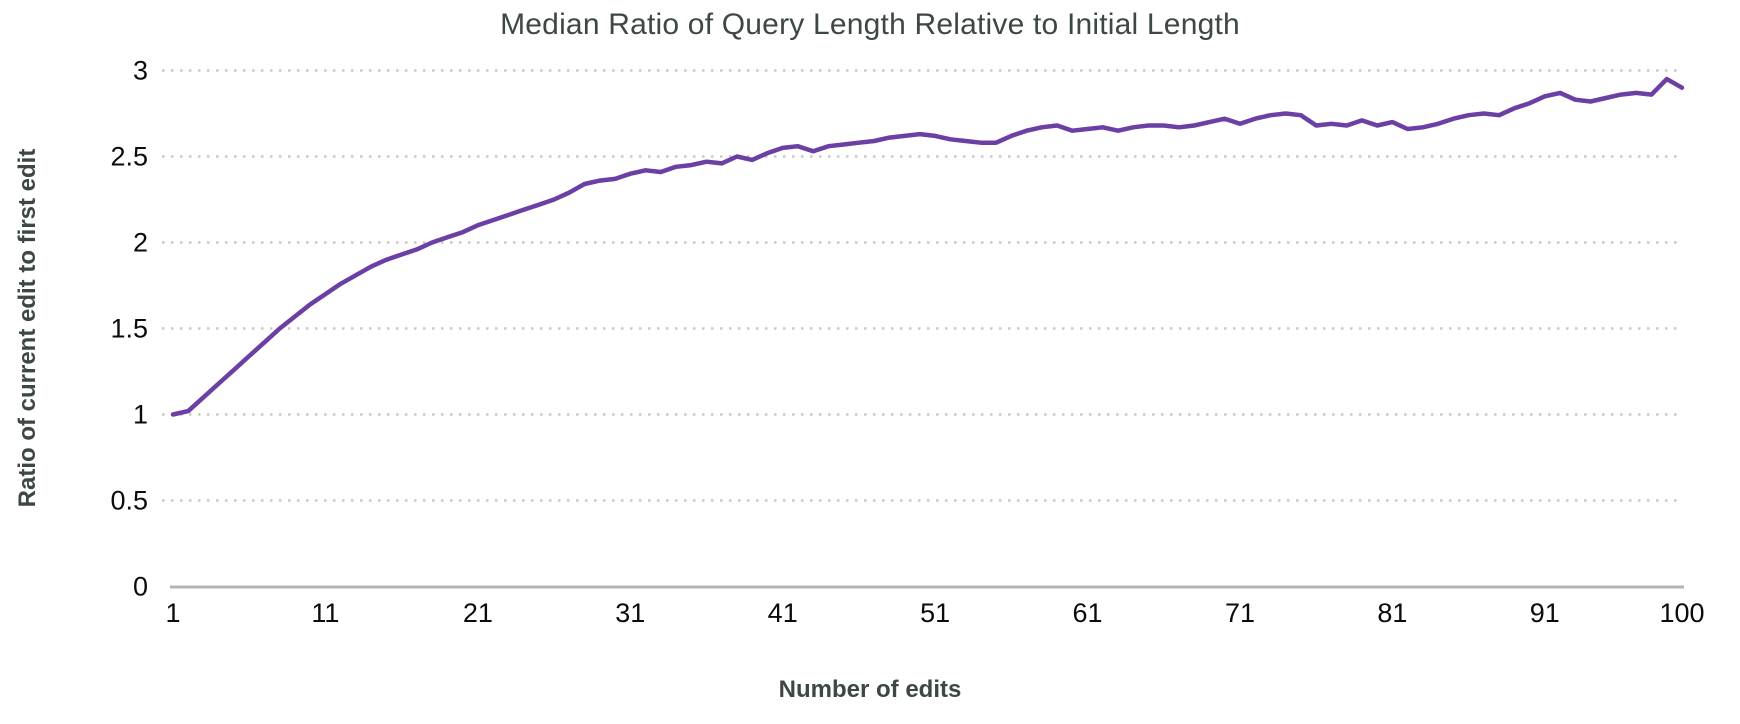 This screenshot has height=724, width=1740. What do you see at coordinates (783, 613) in the screenshot?
I see `x-tick-label: 41` at bounding box center [783, 613].